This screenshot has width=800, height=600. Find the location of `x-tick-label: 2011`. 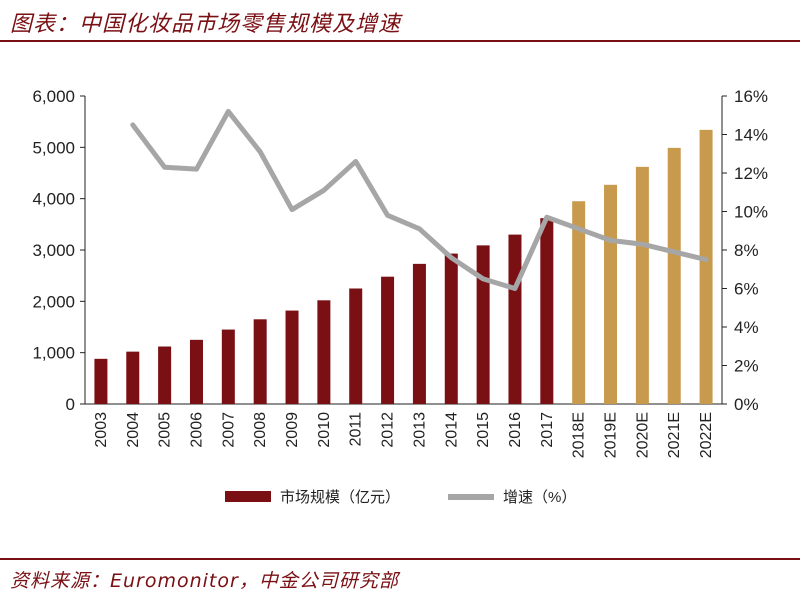

x-tick-label: 2011 is located at coordinates (356, 429).